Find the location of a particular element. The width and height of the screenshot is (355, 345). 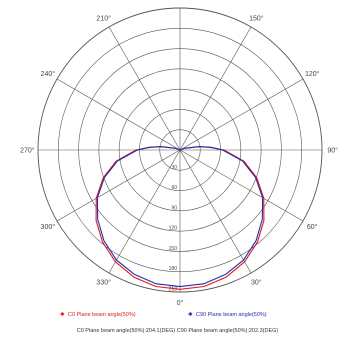

radial-tick-label: 90 is located at coordinates (174, 208).